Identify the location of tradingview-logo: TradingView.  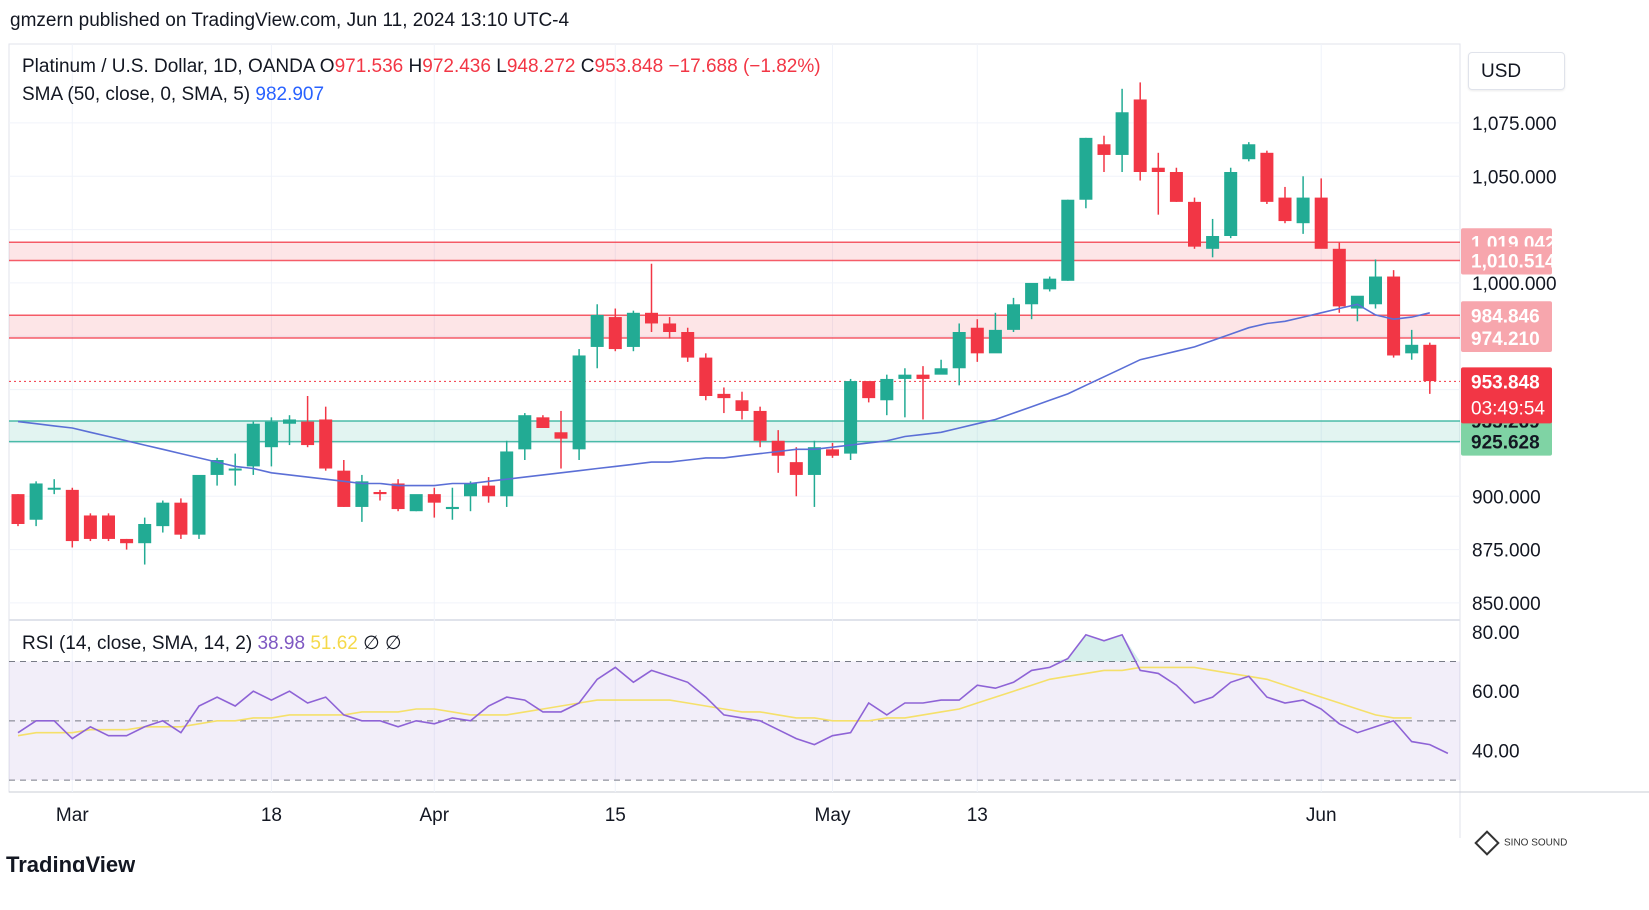
(71, 862).